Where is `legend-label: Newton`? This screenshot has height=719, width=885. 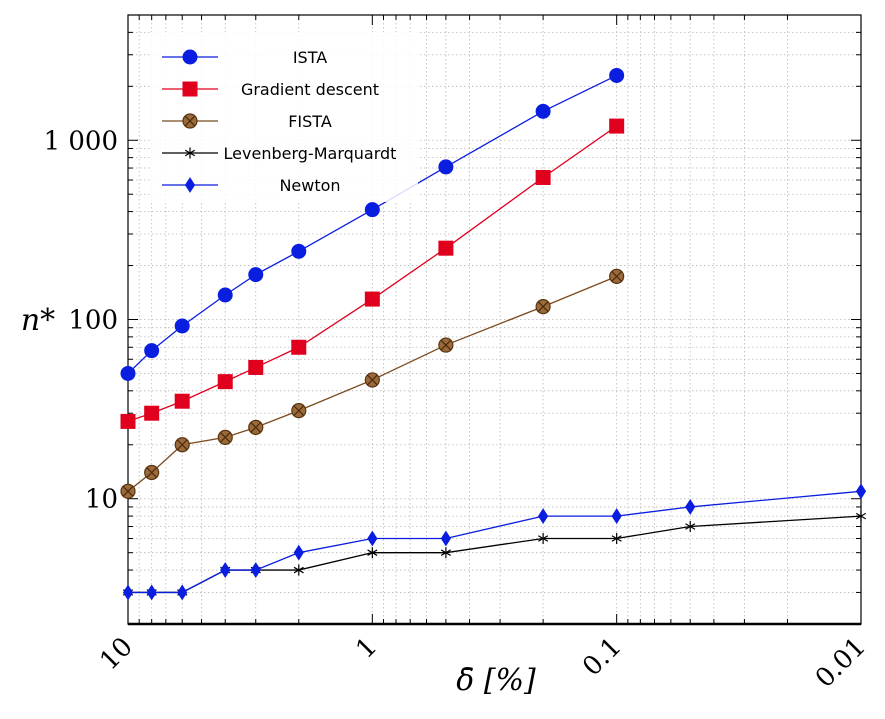 legend-label: Newton is located at coordinates (309, 185).